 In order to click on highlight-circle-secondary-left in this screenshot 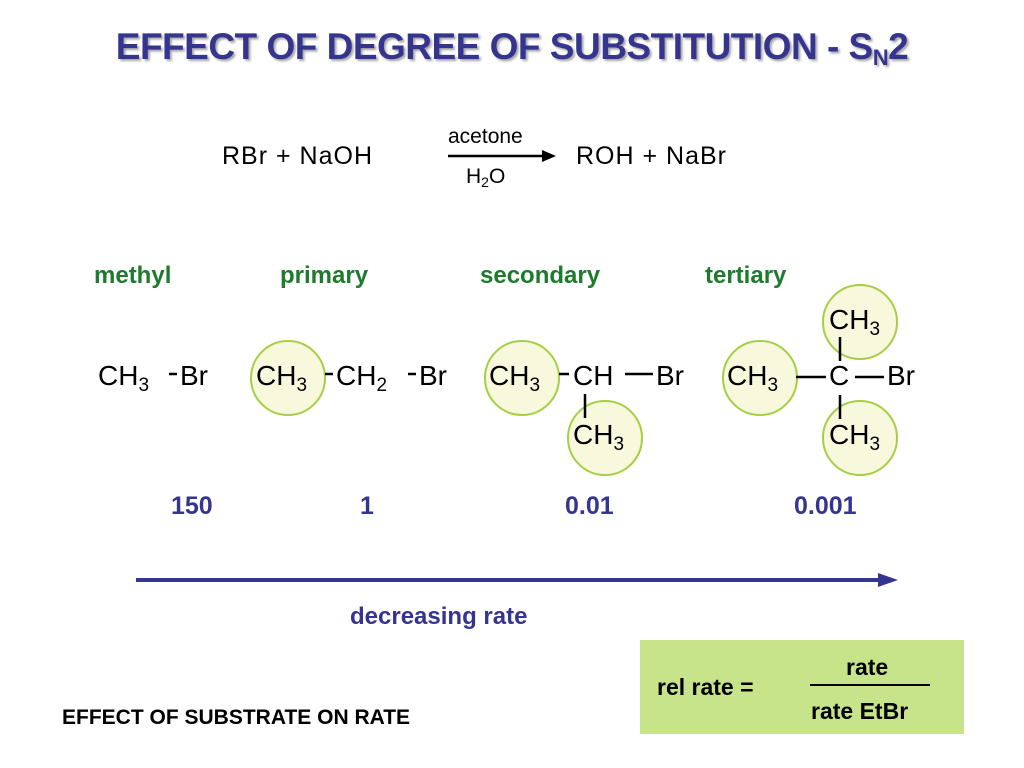, I will do `click(522, 378)`.